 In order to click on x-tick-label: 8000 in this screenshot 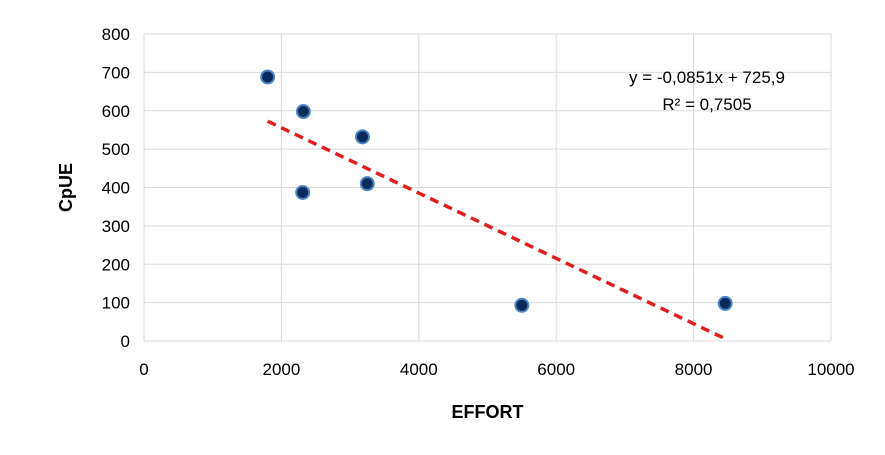, I will do `click(694, 369)`.